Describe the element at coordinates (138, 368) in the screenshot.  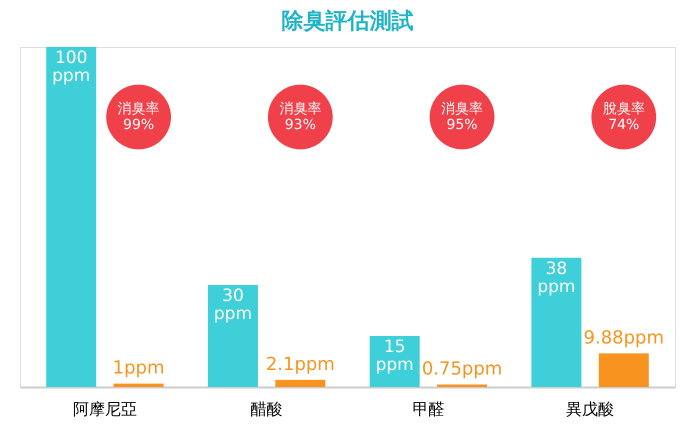
I see `data-label: 1ppm` at that location.